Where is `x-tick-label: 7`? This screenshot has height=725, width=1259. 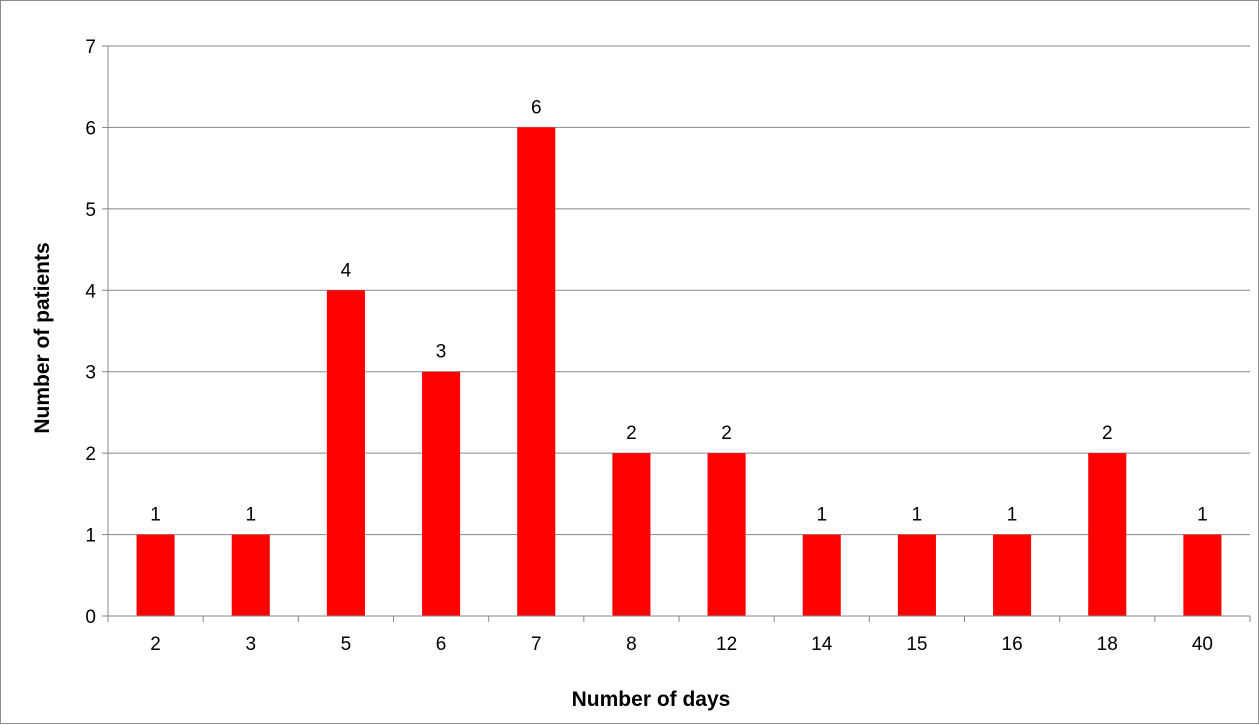
x-tick-label: 7 is located at coordinates (536, 644).